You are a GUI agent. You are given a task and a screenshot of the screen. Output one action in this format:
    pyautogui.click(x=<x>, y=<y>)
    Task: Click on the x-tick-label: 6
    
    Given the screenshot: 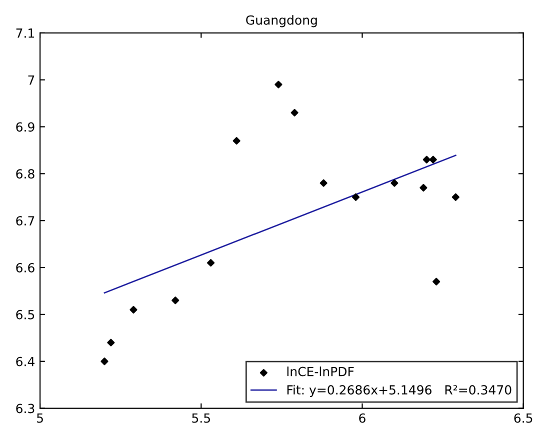 What is the action you would take?
    pyautogui.click(x=362, y=418)
    